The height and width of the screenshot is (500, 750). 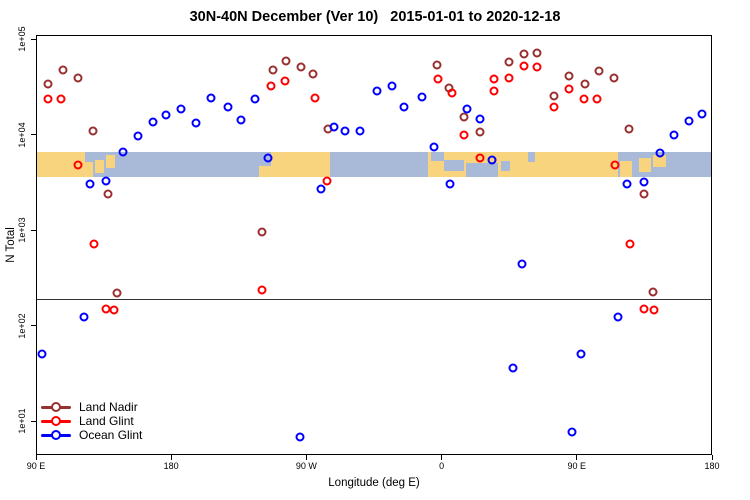 I want to click on land-nadir-marker-icon, so click(x=56, y=407).